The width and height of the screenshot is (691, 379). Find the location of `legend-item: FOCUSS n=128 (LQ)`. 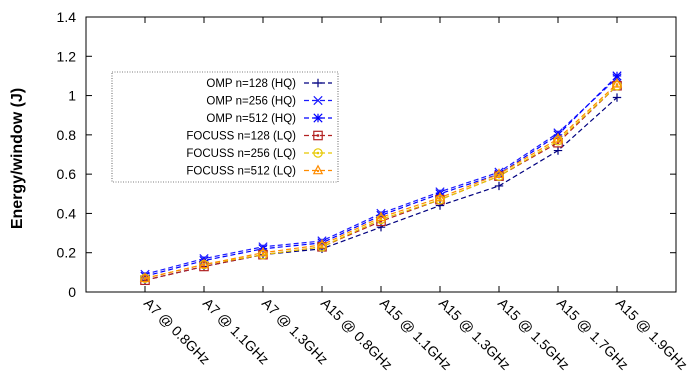

legend-item: FOCUSS n=128 (LQ) is located at coordinates (259, 137).